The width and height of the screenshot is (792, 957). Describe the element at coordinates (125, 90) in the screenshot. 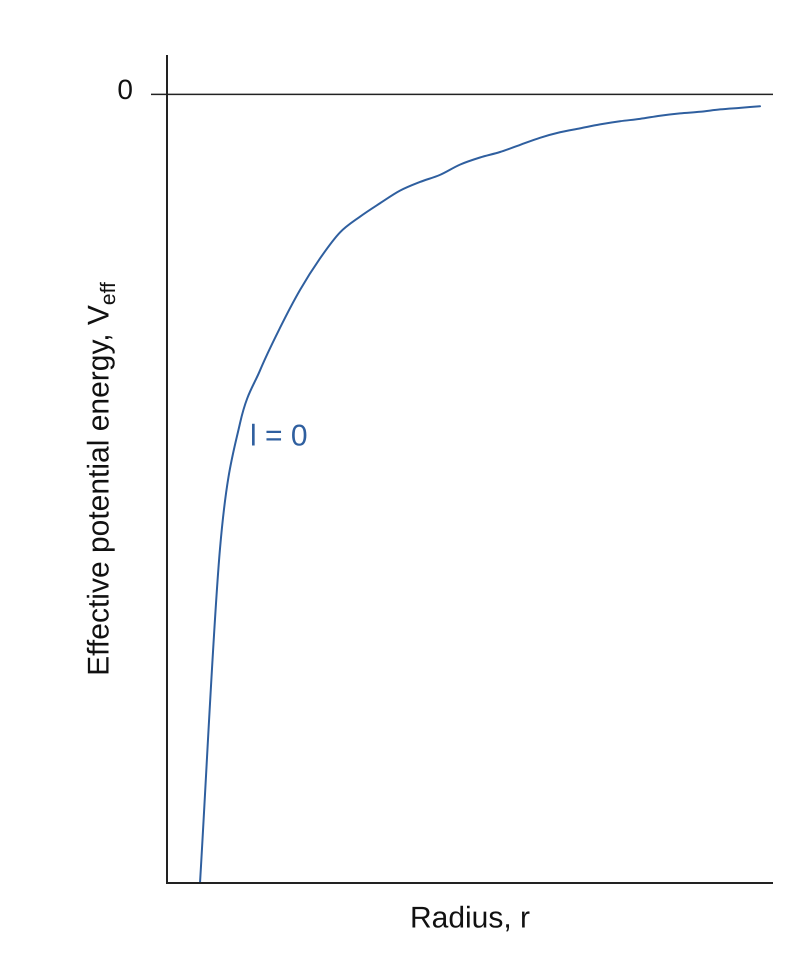

I see `ref-line-label: 0` at that location.